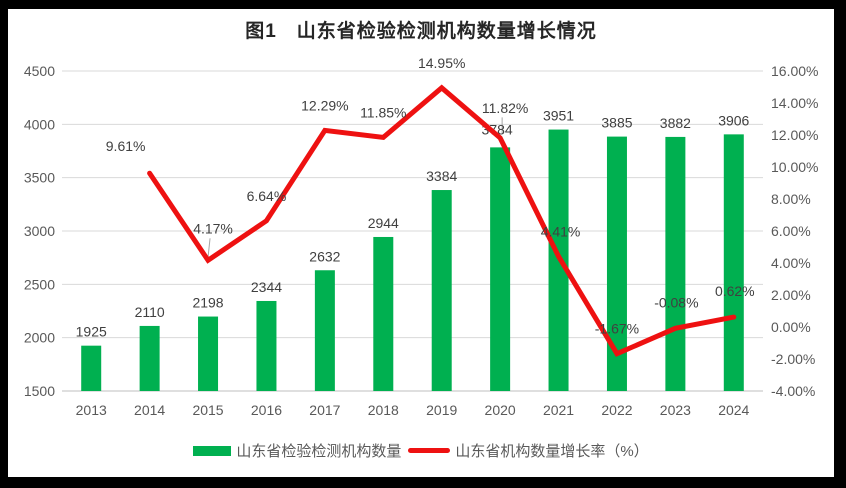 The width and height of the screenshot is (846, 488). Describe the element at coordinates (733, 120) in the screenshot. I see `bar-value-label: 3906` at that location.